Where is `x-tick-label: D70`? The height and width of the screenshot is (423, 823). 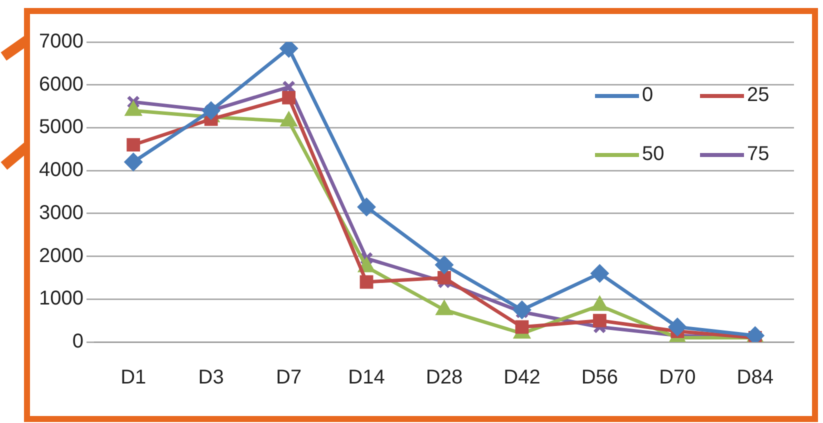
x-tick-label: D70 is located at coordinates (677, 377).